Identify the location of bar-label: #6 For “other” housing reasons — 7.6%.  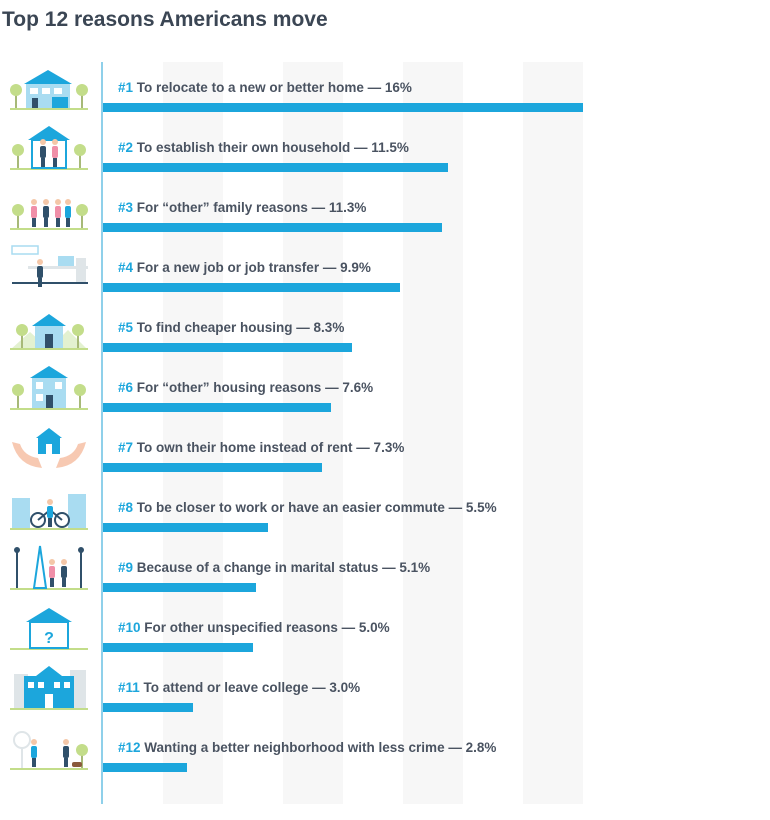
(245, 387).